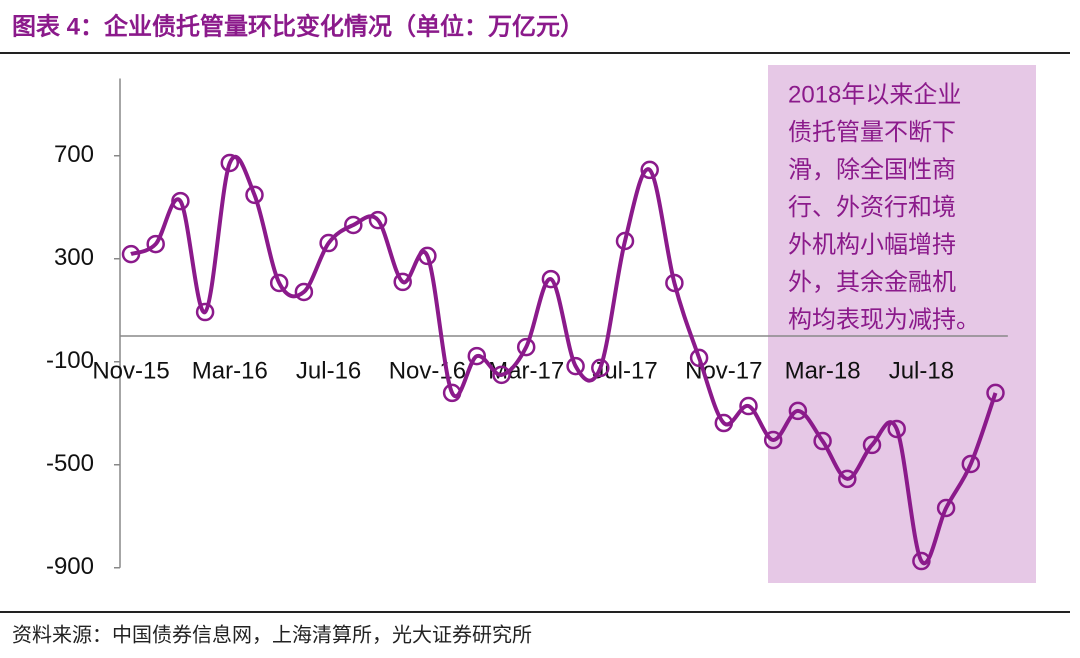 Image resolution: width=1080 pixels, height=658 pixels. I want to click on x-tick-label: Nov-15, so click(130, 370).